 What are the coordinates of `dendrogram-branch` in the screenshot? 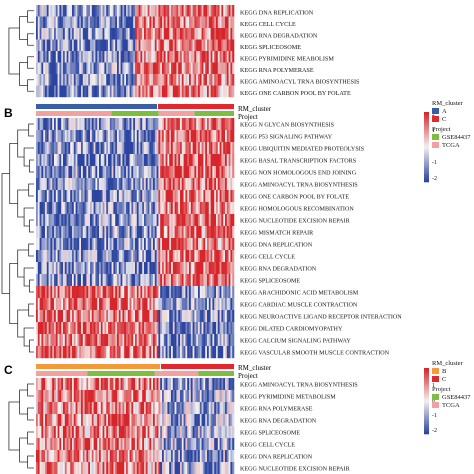 It's located at (23, 402).